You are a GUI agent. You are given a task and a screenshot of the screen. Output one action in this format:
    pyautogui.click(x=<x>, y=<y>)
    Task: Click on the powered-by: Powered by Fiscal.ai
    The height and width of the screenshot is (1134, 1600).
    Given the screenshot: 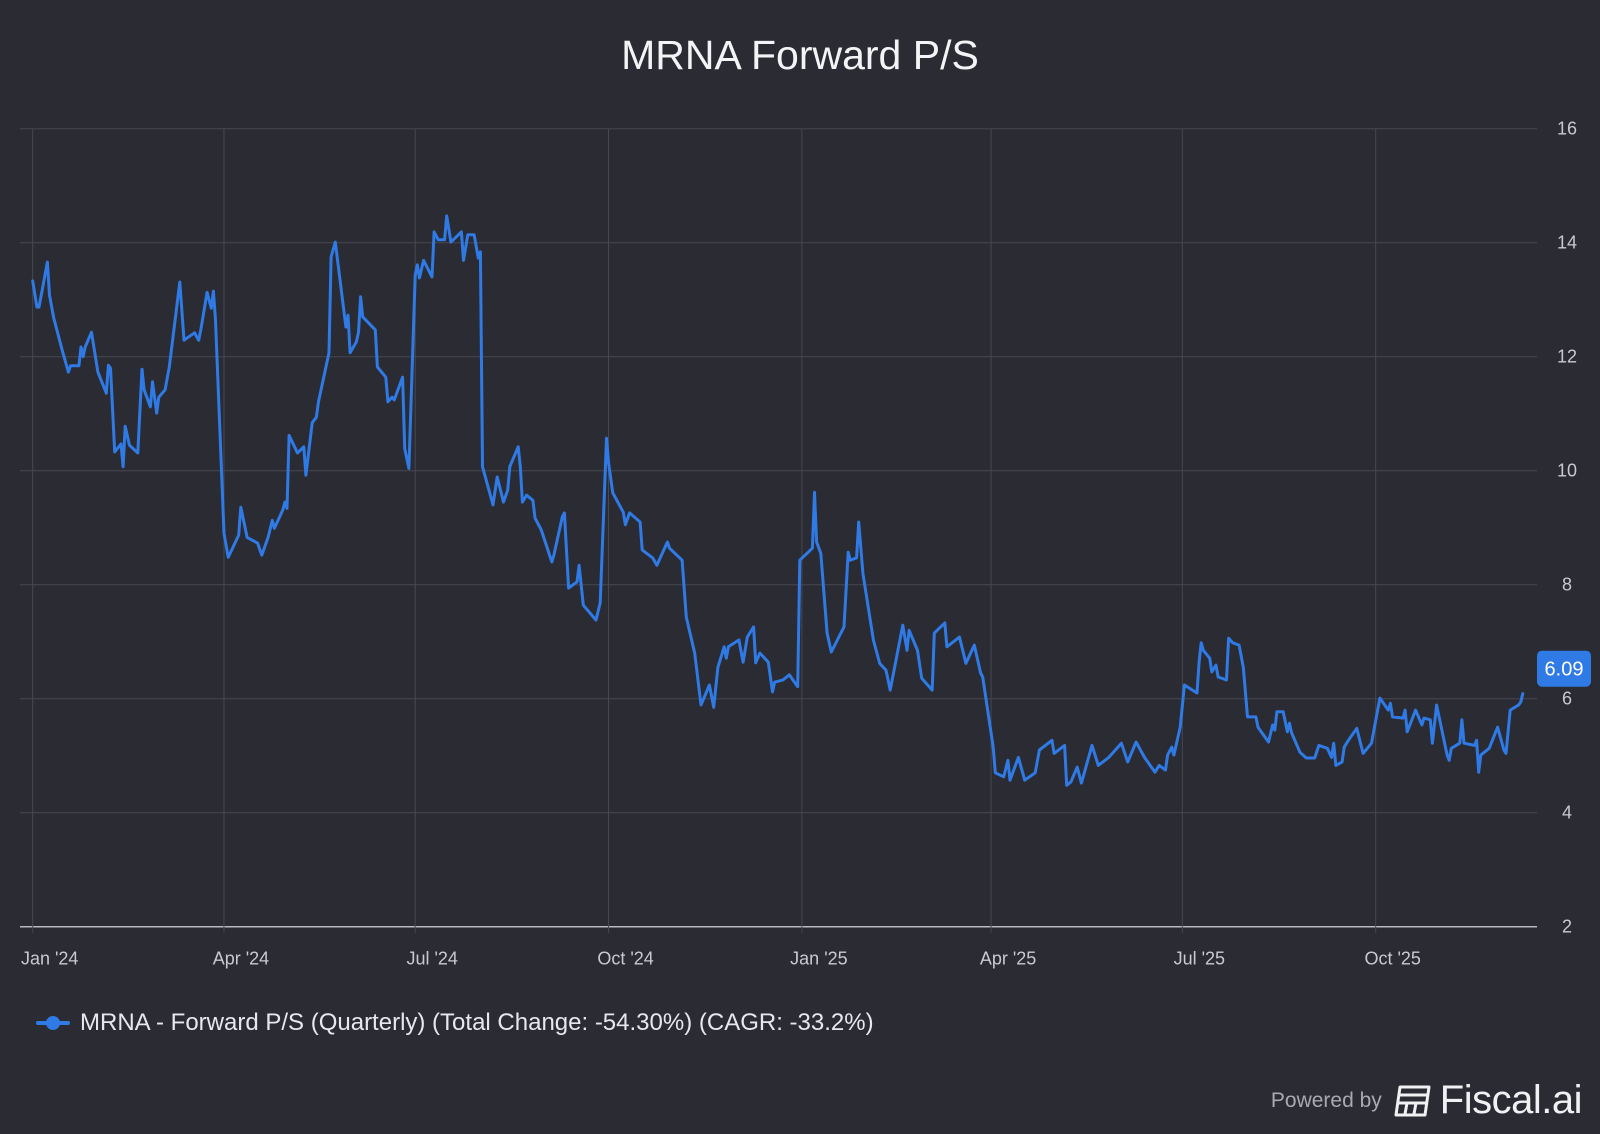 What is the action you would take?
    pyautogui.click(x=1426, y=1100)
    